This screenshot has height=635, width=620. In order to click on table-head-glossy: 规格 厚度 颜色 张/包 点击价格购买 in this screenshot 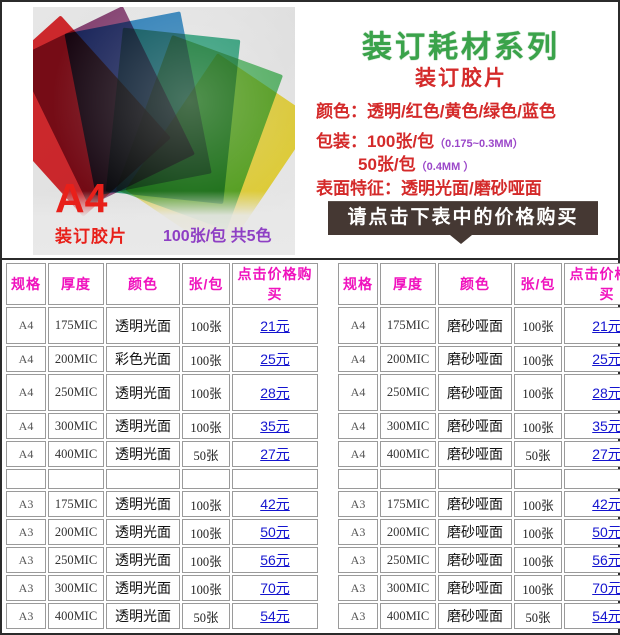, I will do `click(162, 284)`.